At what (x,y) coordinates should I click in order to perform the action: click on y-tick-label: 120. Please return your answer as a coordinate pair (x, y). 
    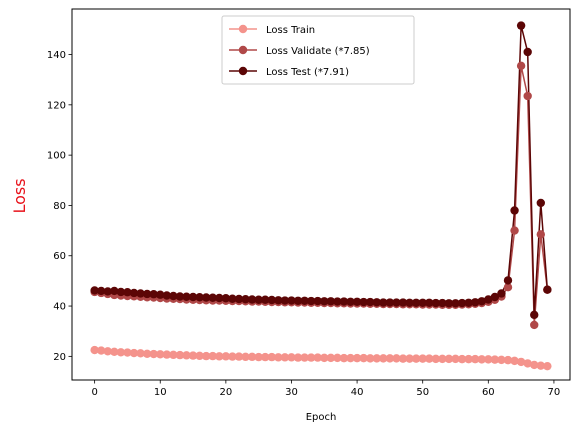
    Looking at the image, I should click on (56, 105).